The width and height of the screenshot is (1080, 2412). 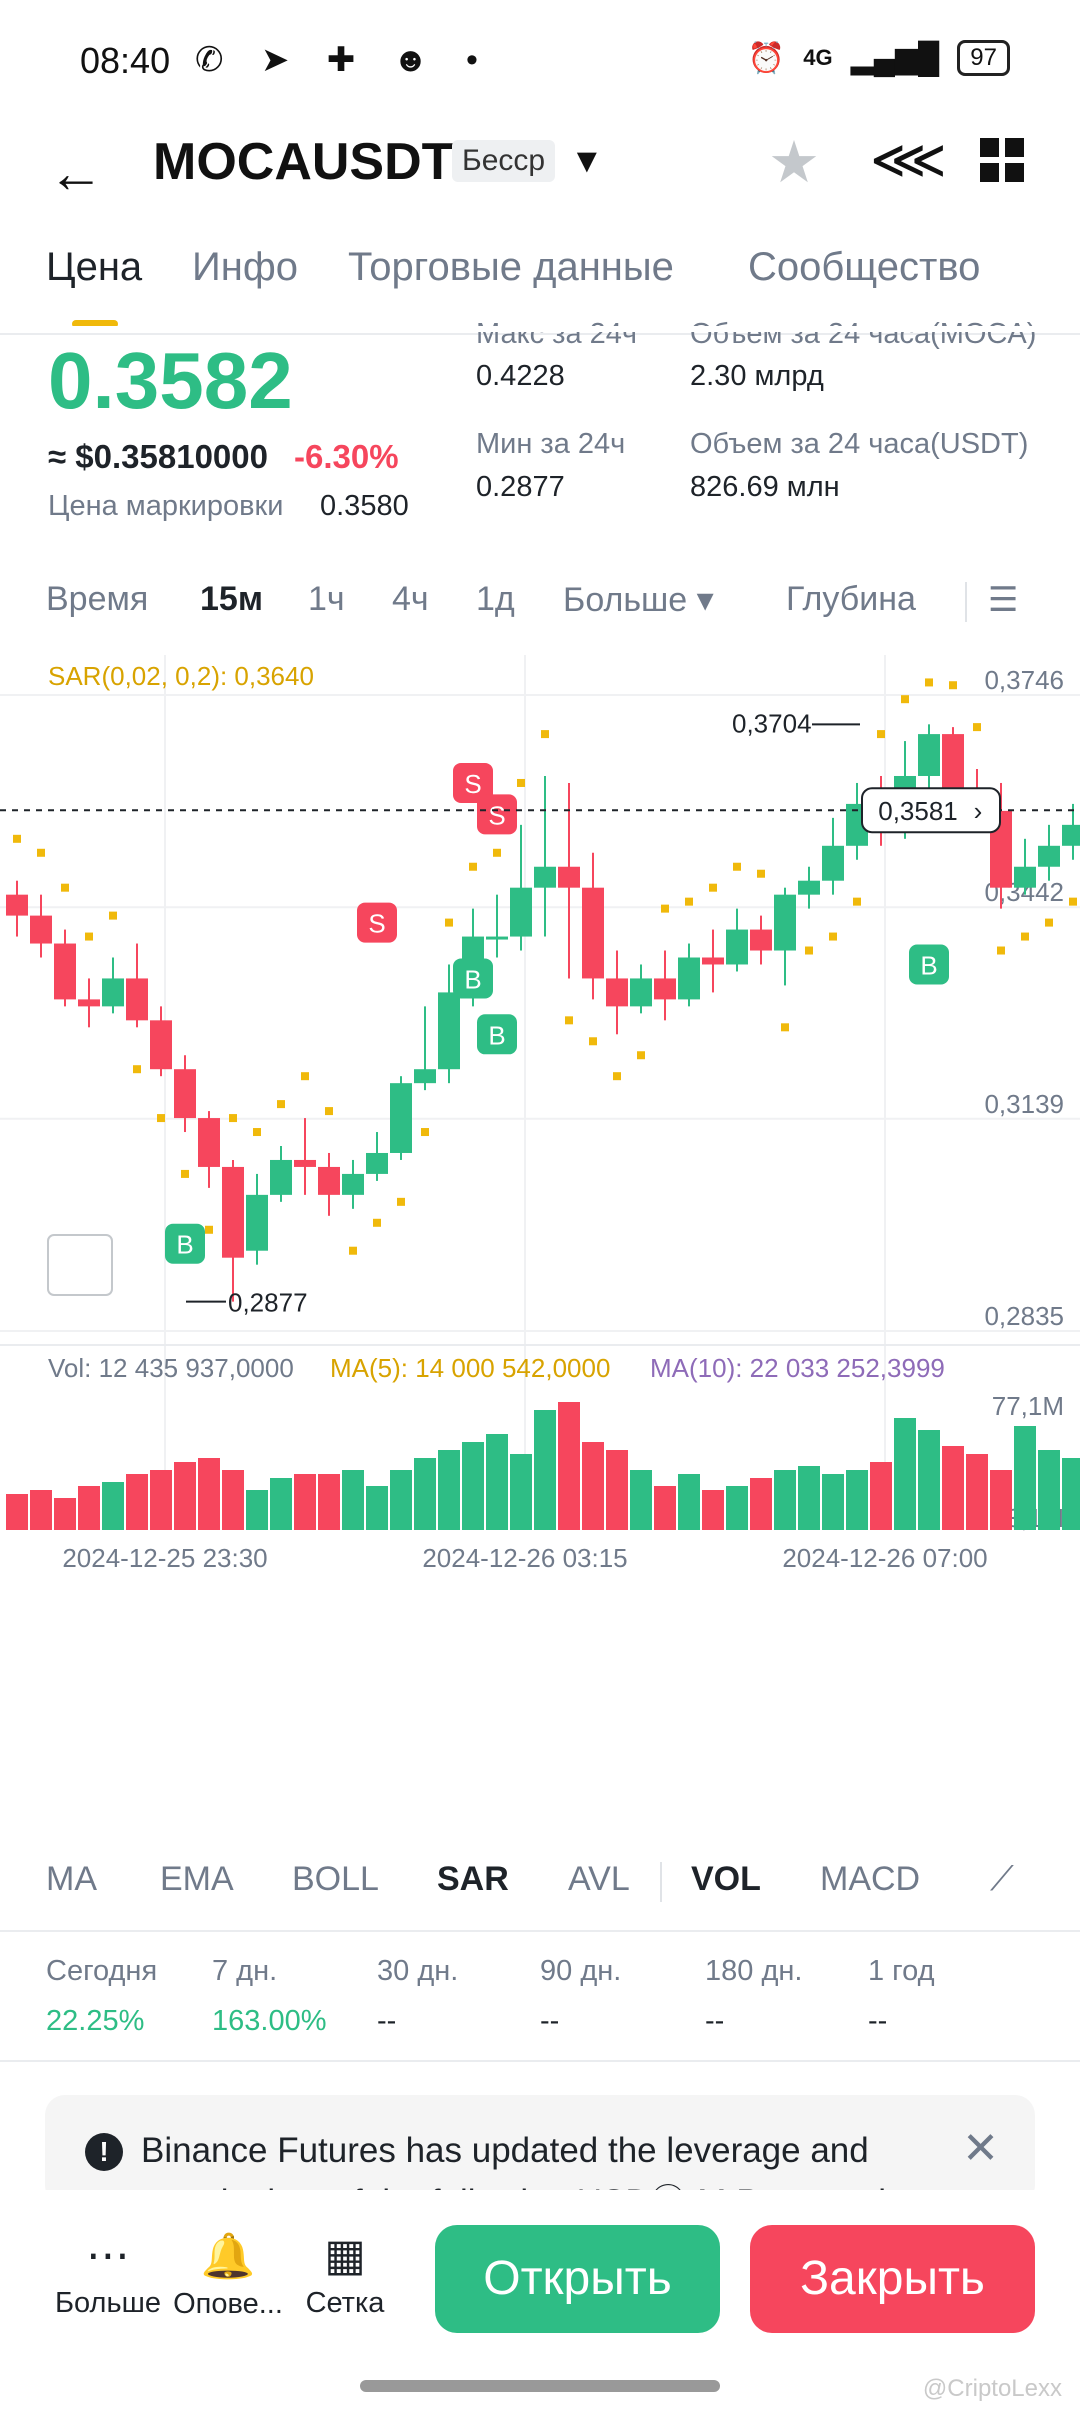 What do you see at coordinates (335, 1879) in the screenshot?
I see `ind-boll: BOLL` at bounding box center [335, 1879].